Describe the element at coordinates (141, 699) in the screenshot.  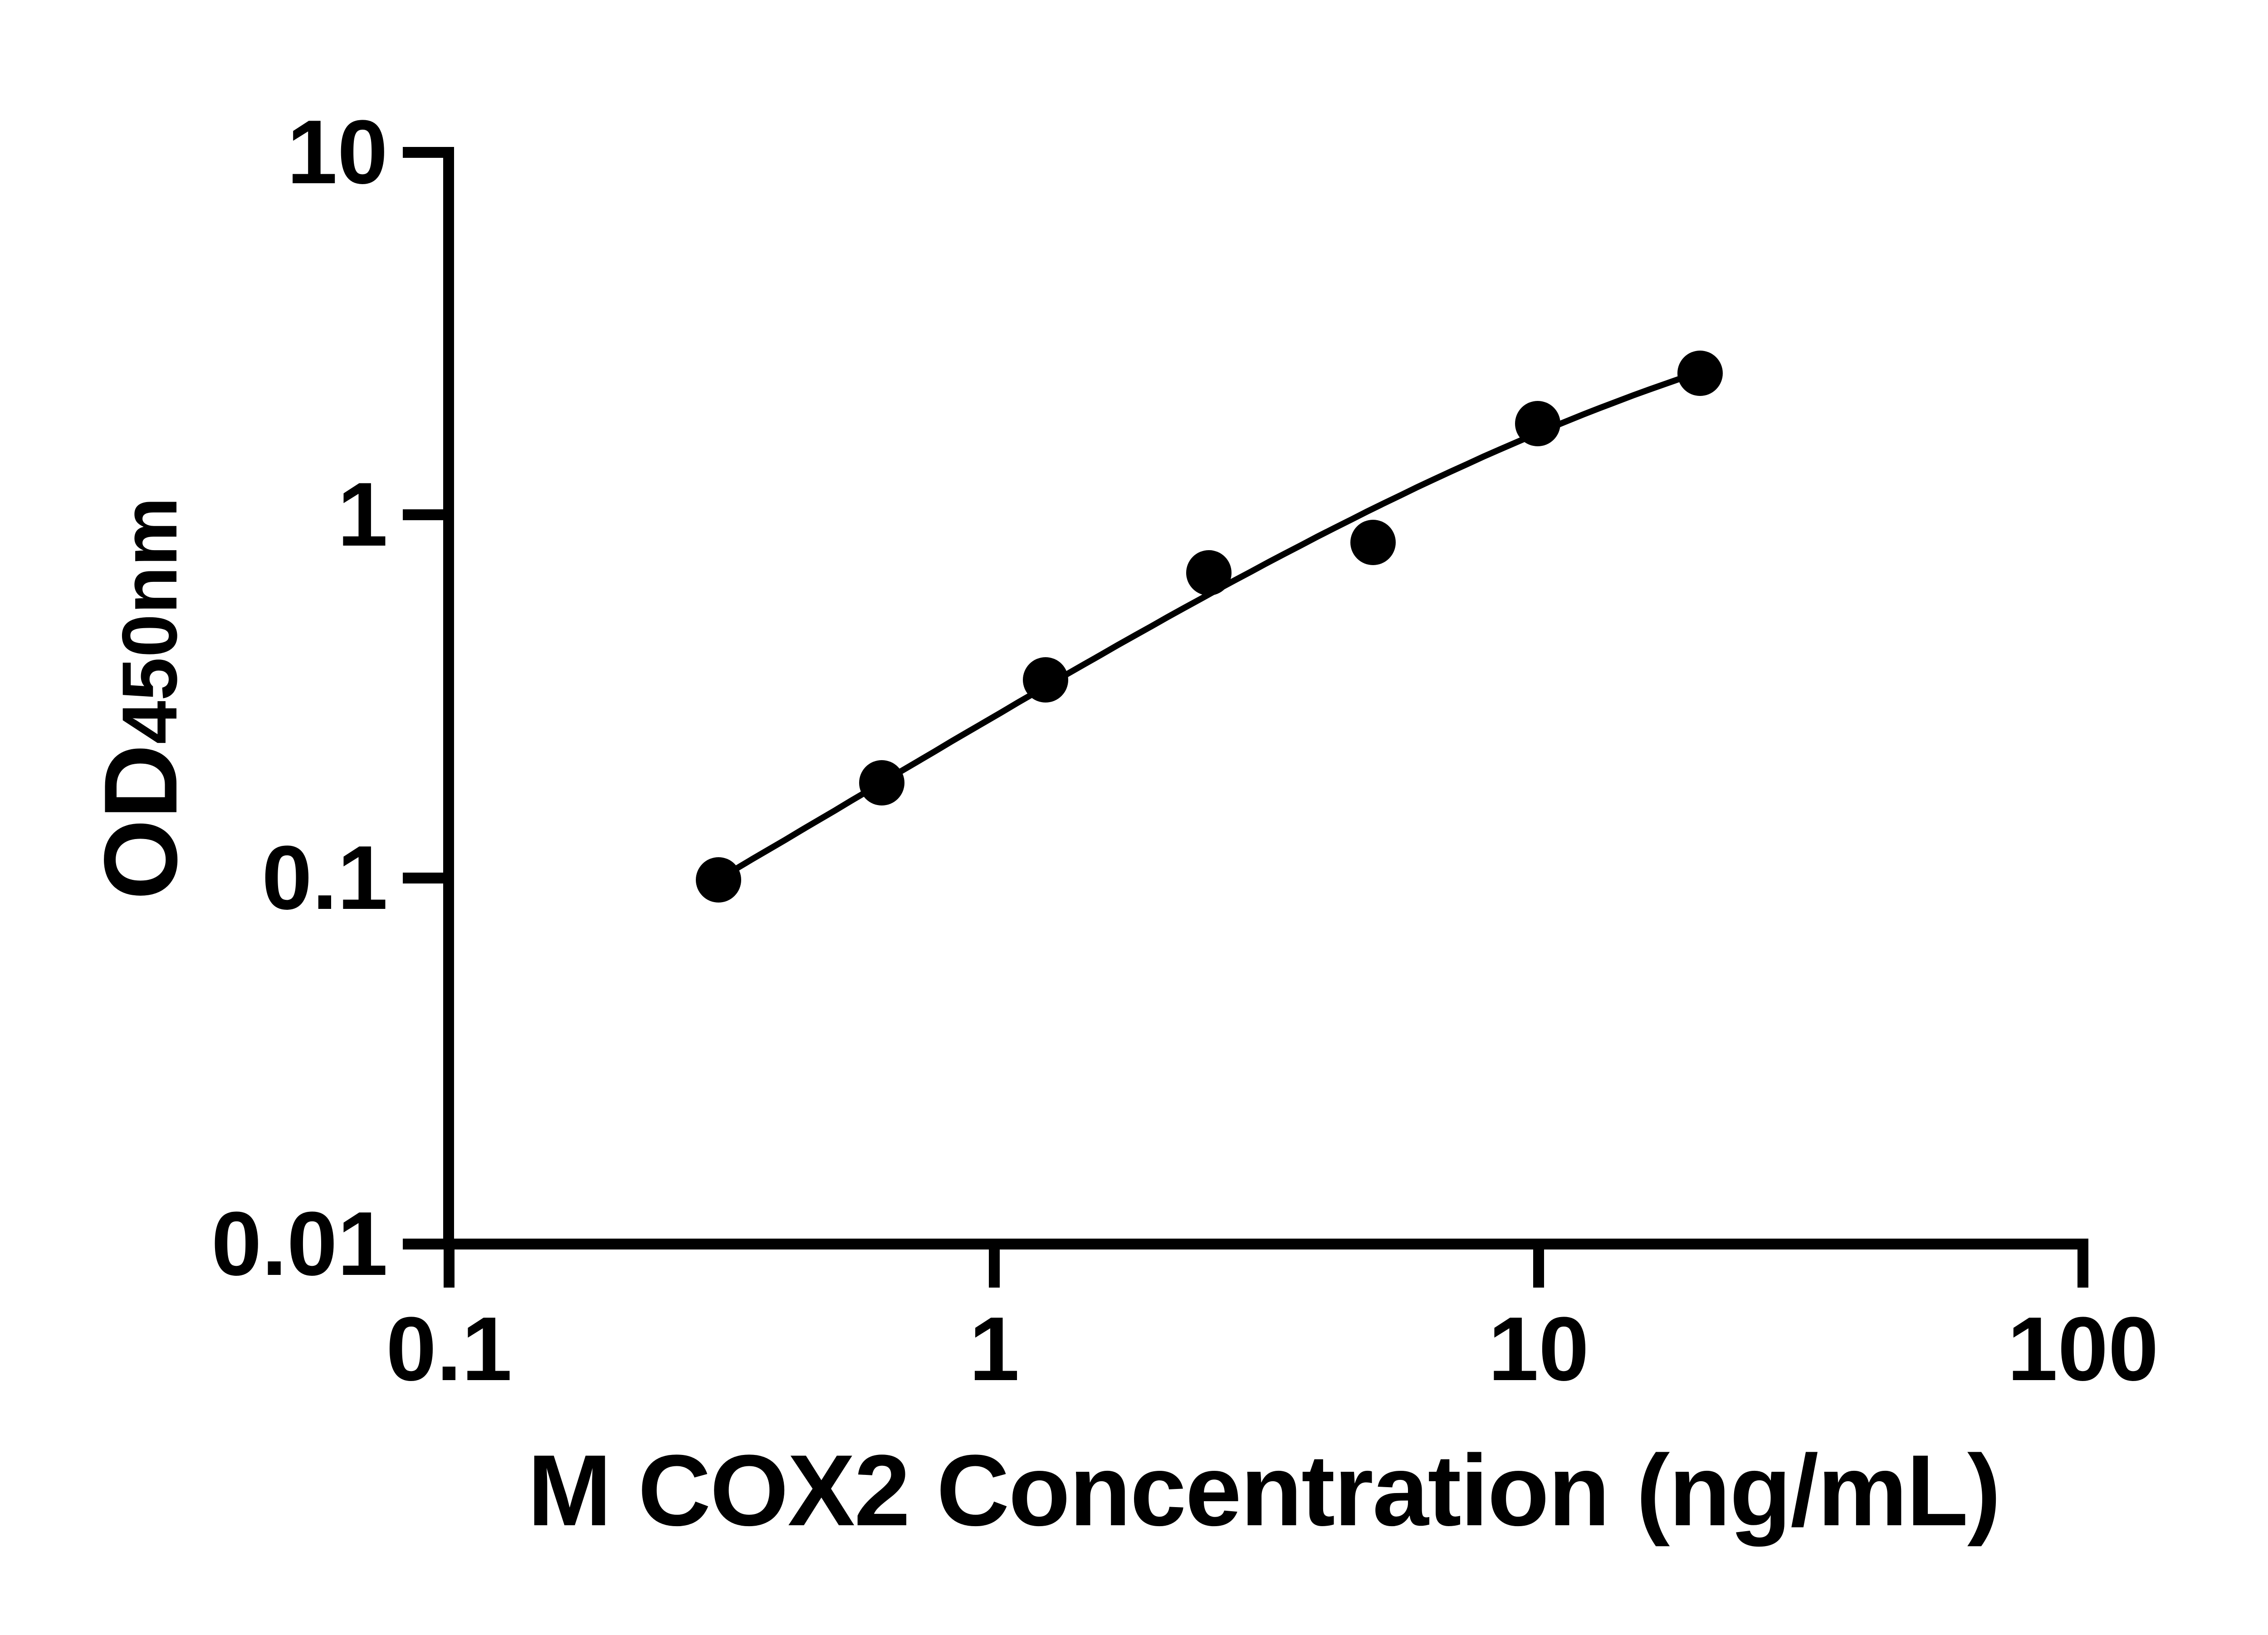
I see `svg-text: OD450nm` at that location.